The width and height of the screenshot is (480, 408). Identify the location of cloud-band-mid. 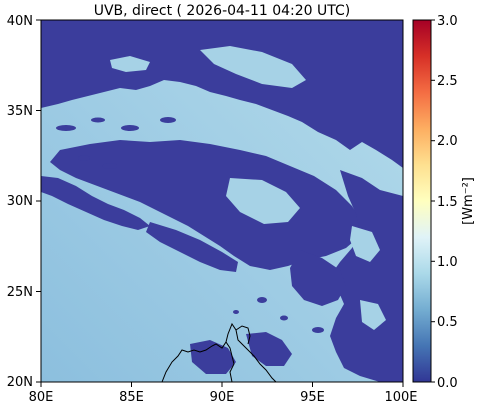
(95, 203).